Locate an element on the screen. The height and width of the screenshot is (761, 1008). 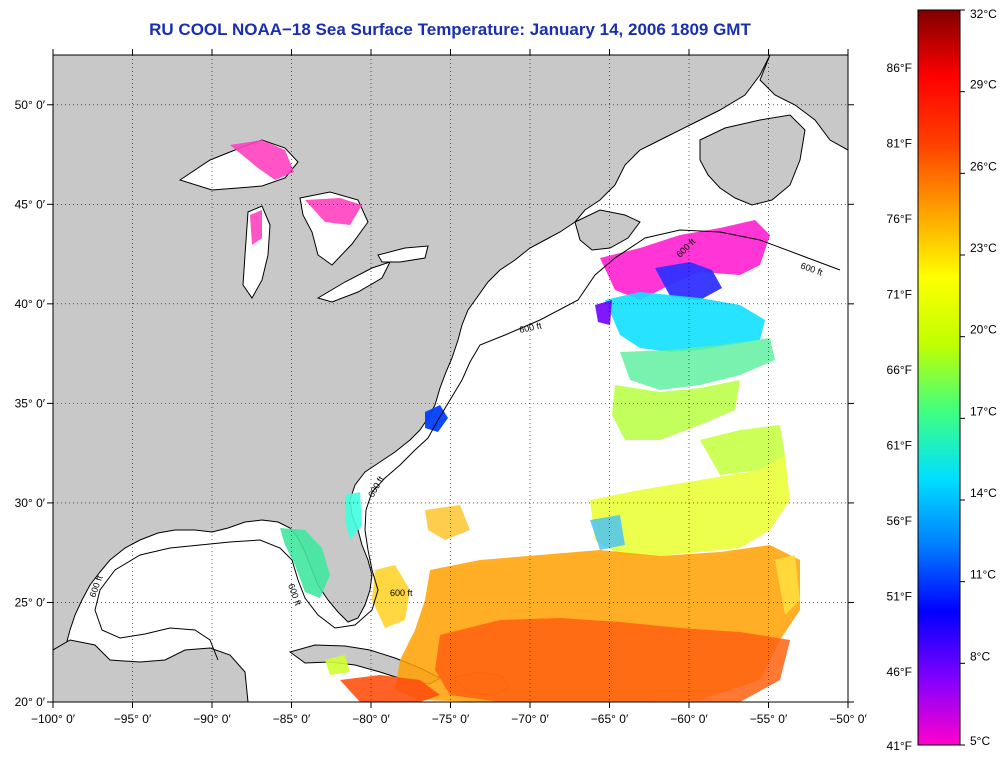
fahrenheit-label: 66°F is located at coordinates (899, 370).